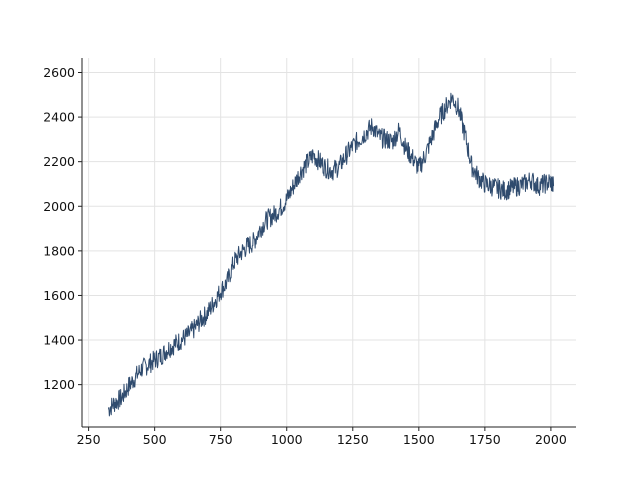 Image resolution: width=640 pixels, height=480 pixels. I want to click on x-tick-label: 250, so click(89, 439).